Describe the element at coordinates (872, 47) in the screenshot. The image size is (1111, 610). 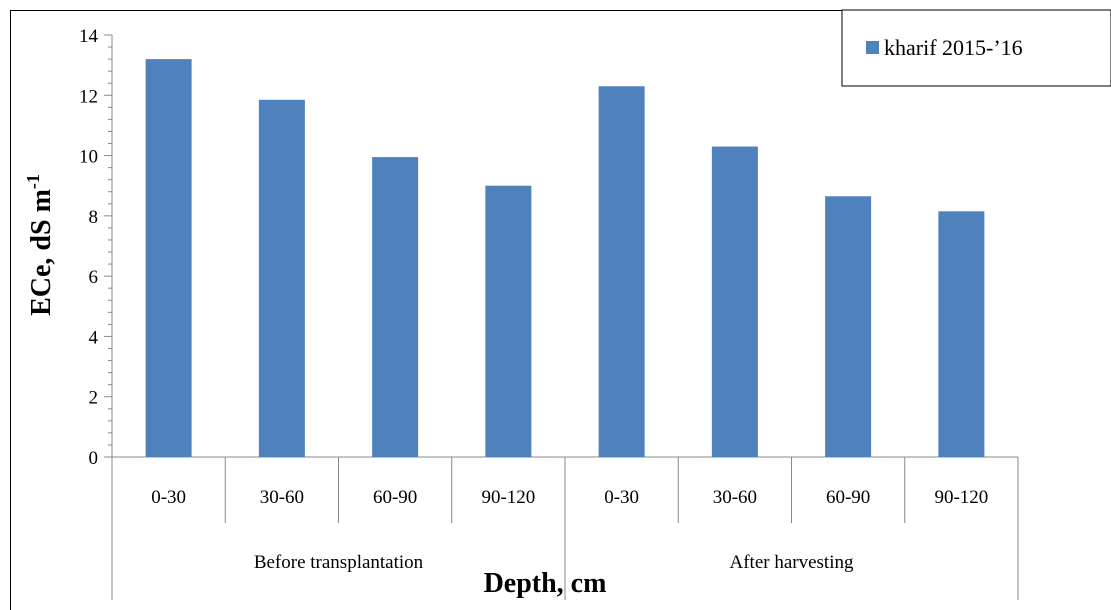
I see `legend-swatch` at that location.